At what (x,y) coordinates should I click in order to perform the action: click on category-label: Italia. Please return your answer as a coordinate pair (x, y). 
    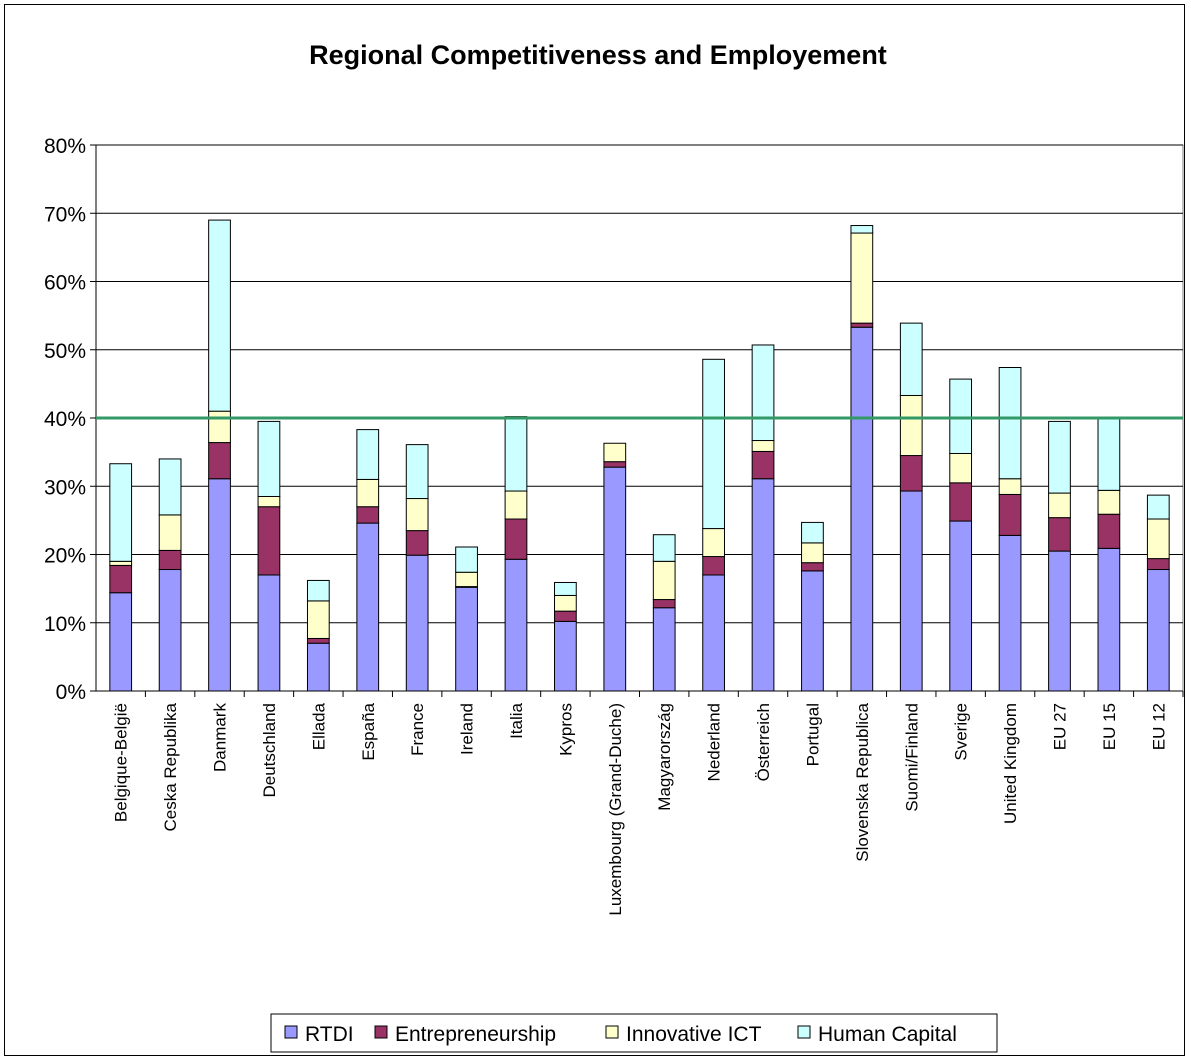
    Looking at the image, I should click on (516, 720).